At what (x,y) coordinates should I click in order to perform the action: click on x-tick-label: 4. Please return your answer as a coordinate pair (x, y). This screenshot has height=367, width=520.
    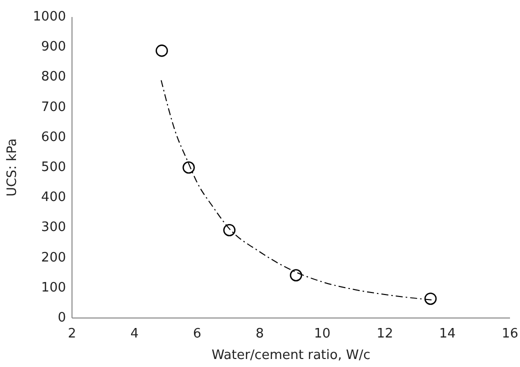
    Looking at the image, I should click on (134, 334).